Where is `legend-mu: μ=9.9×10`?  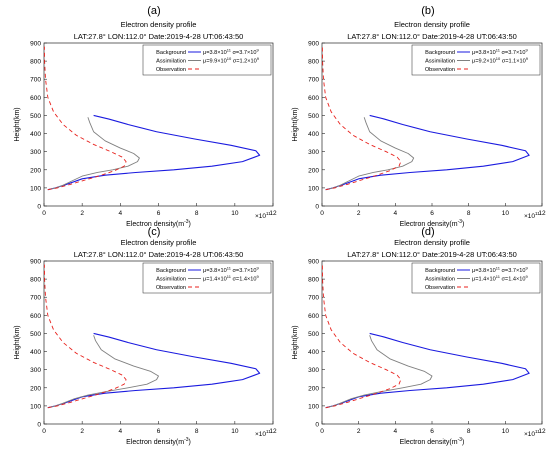 legend-mu: μ=9.9×10 is located at coordinates (215, 62).